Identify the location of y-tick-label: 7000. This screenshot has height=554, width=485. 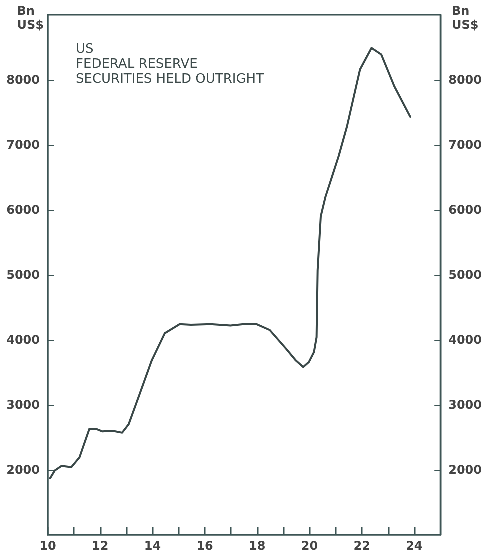
(23, 145).